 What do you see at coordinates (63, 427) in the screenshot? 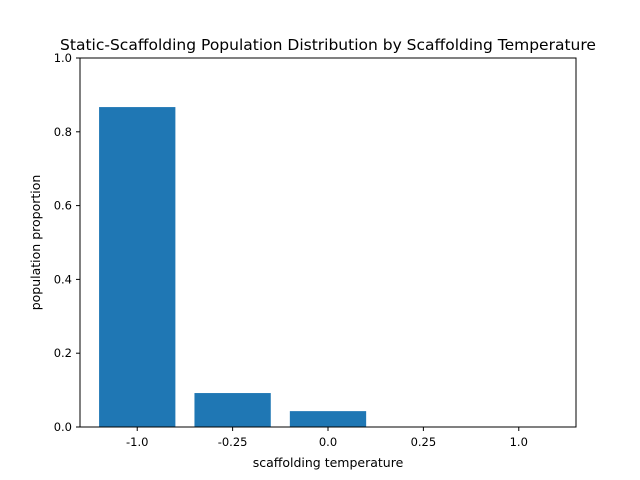
I see `y-tick-label: 0.0` at bounding box center [63, 427].